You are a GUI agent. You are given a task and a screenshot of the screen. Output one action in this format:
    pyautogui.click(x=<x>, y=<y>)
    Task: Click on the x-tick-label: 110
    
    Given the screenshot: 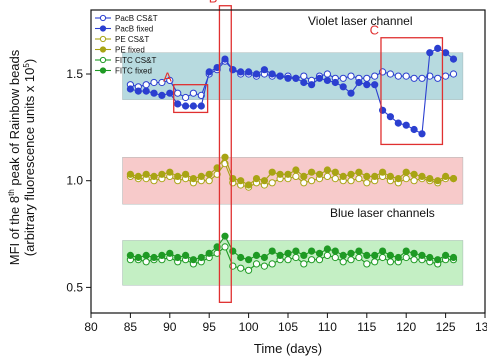 What is the action you would take?
    pyautogui.click(x=327, y=327)
    